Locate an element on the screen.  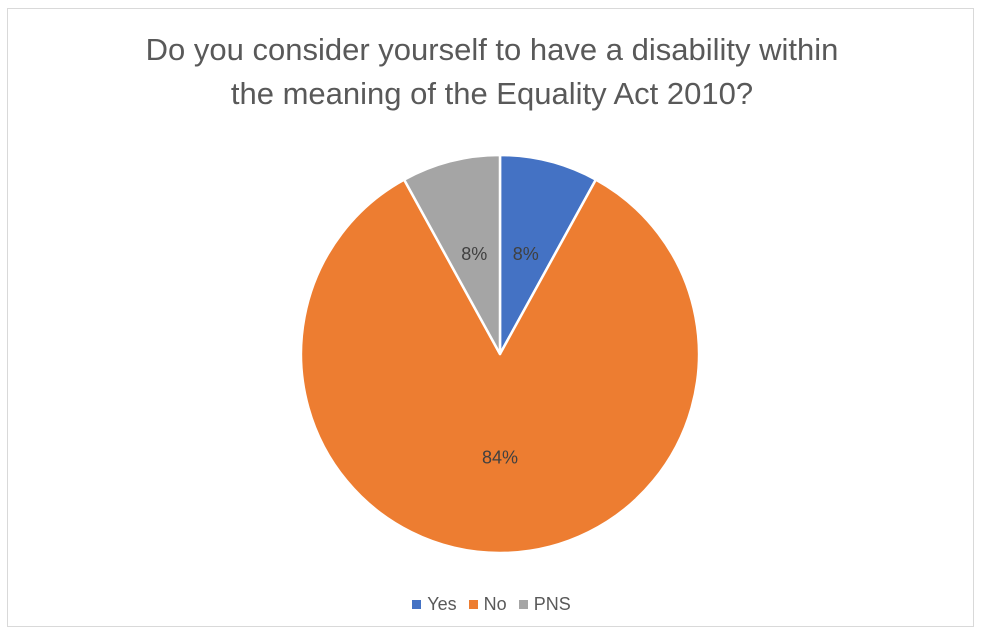
legend-label-no: No is located at coordinates (495, 604).